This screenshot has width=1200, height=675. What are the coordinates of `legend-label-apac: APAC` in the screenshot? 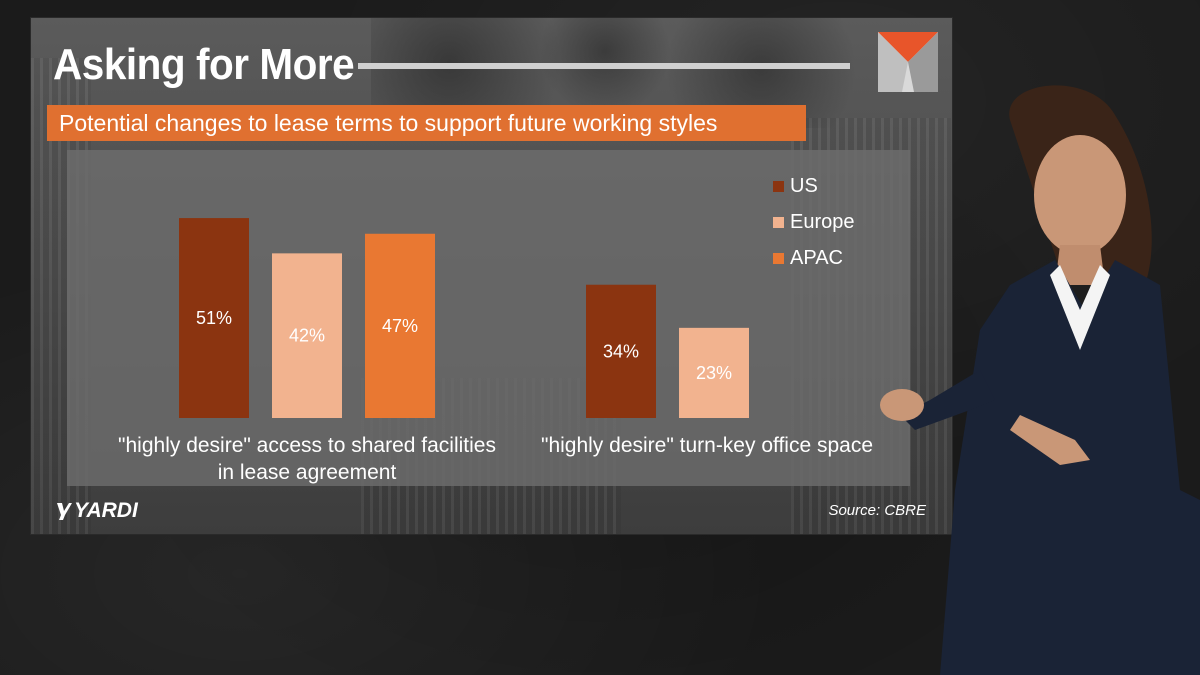 It's located at (816, 257).